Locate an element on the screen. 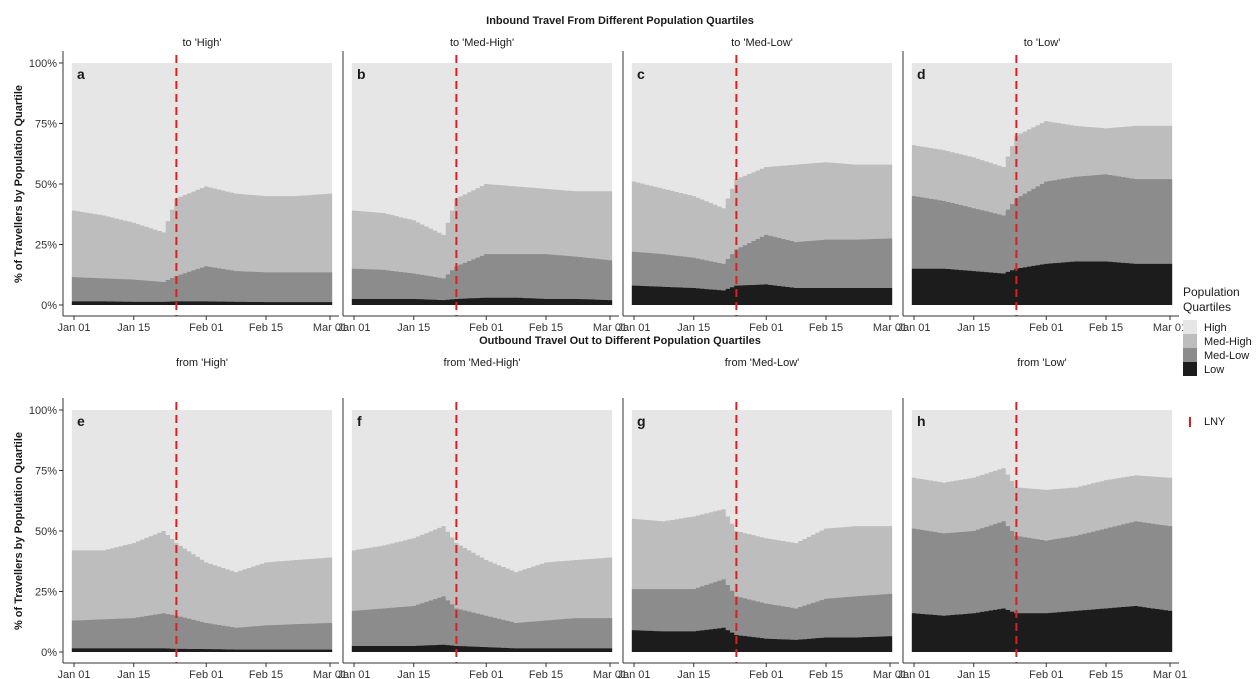 The width and height of the screenshot is (1256, 679). row1-panel-a-series-low is located at coordinates (202, 303).